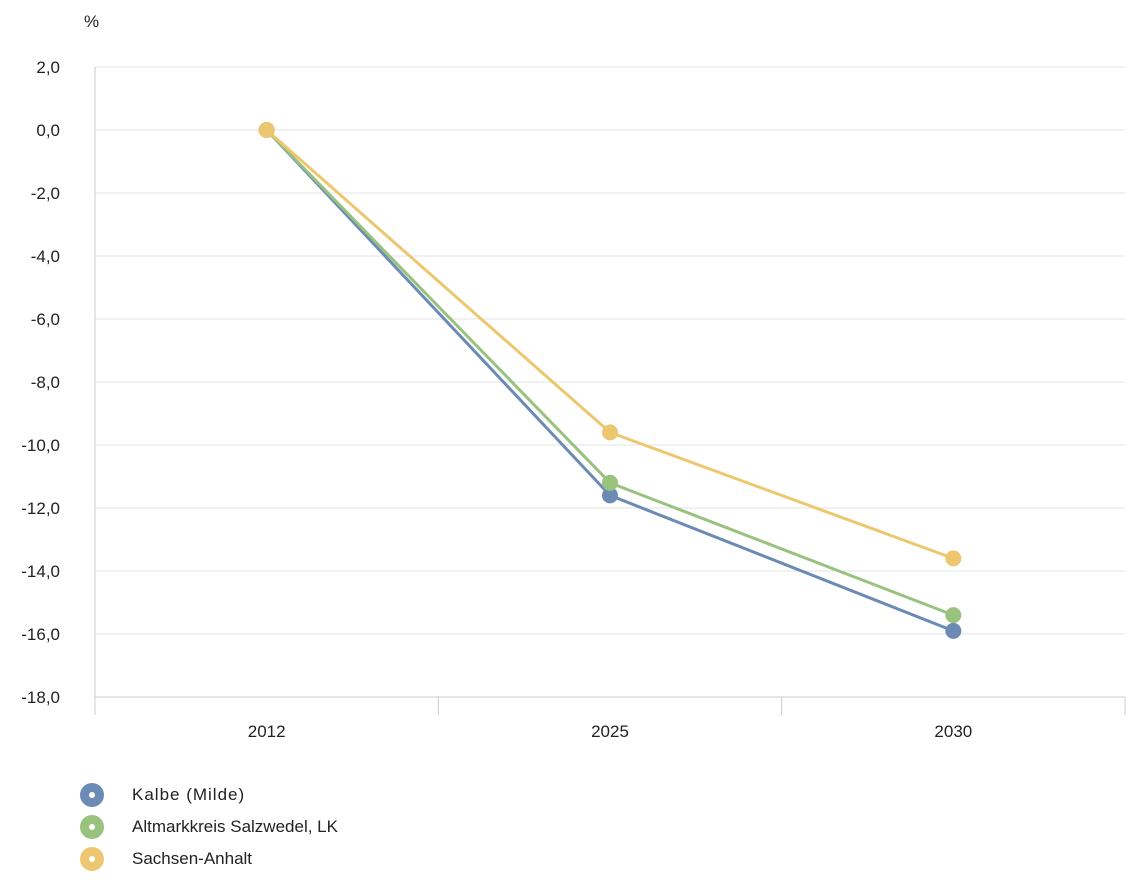 The image size is (1136, 895). I want to click on y-axis-label: %, so click(91, 21).